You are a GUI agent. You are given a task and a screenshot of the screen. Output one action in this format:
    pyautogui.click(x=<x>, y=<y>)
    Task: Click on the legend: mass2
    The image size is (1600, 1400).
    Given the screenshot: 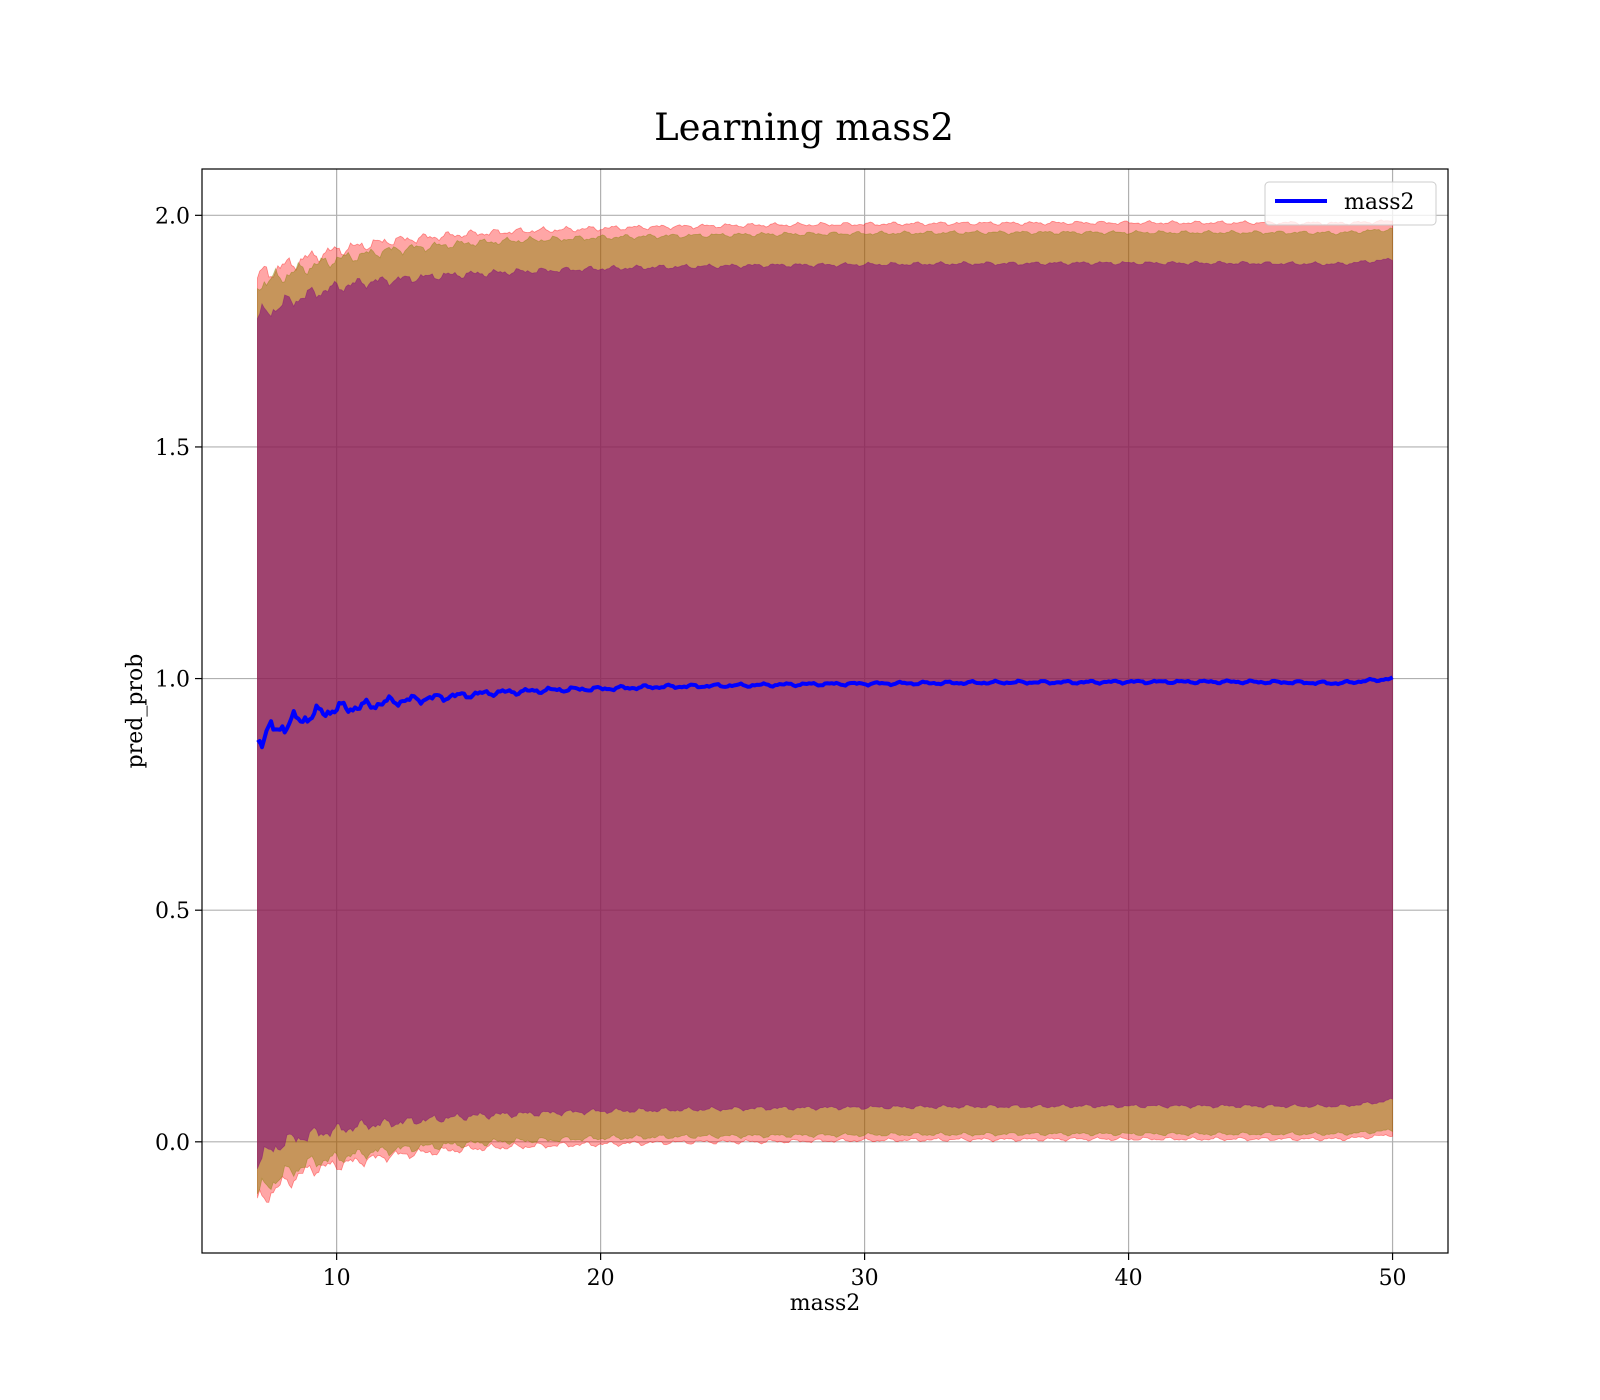 What is the action you would take?
    pyautogui.click(x=1350, y=203)
    